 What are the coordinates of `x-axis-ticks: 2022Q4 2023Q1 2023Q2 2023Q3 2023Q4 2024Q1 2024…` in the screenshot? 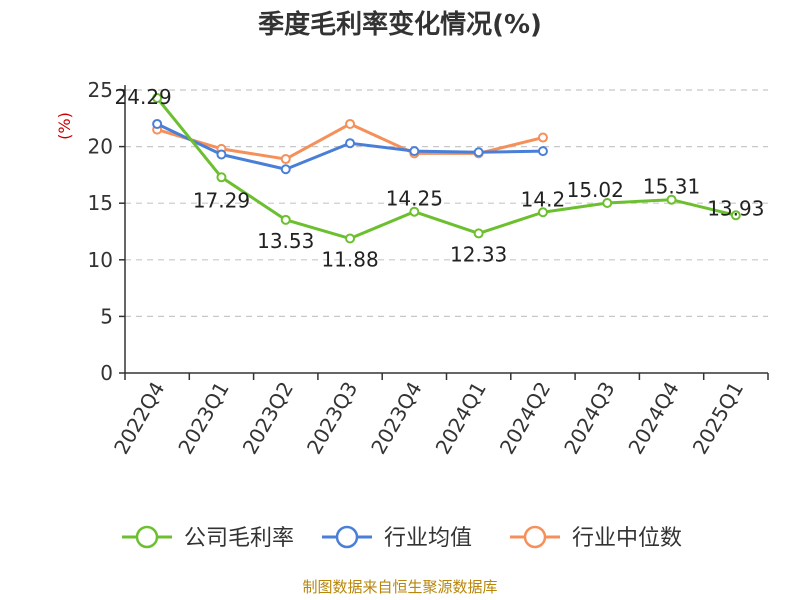 It's located at (439, 416).